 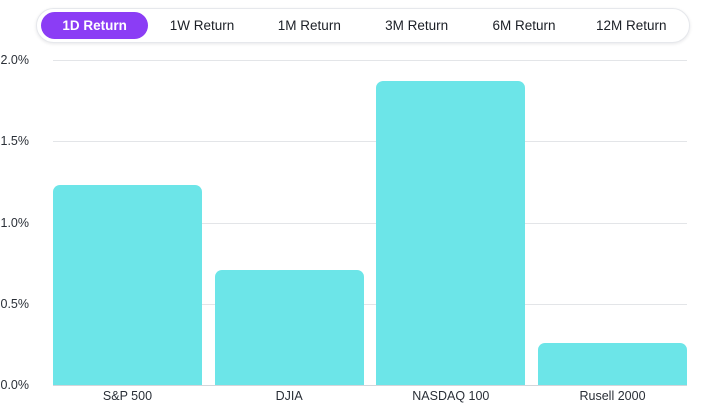 What do you see at coordinates (202, 25) in the screenshot?
I see `tab-1w-return: 1W Return` at bounding box center [202, 25].